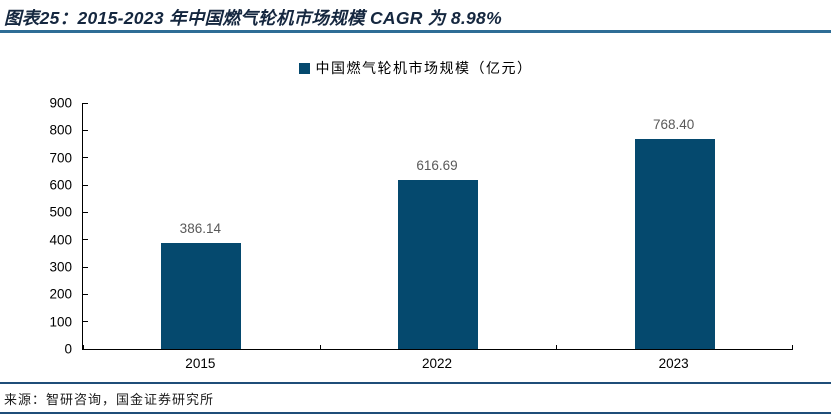  Describe the element at coordinates (438, 264) in the screenshot. I see `bar-2022` at that location.